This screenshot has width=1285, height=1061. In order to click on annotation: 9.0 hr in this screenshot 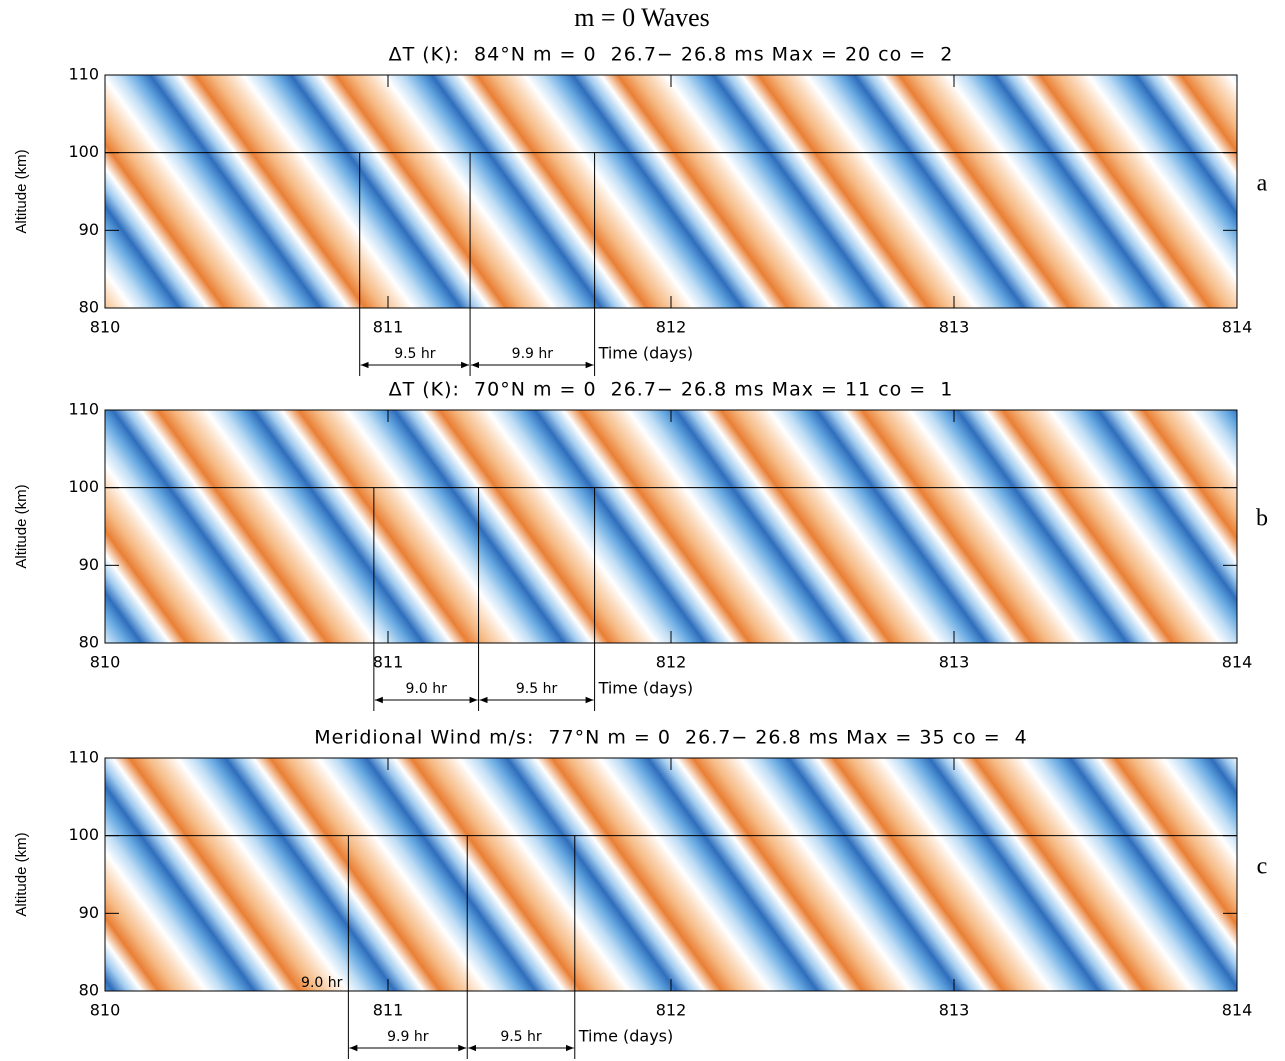, I will do `click(322, 983)`.